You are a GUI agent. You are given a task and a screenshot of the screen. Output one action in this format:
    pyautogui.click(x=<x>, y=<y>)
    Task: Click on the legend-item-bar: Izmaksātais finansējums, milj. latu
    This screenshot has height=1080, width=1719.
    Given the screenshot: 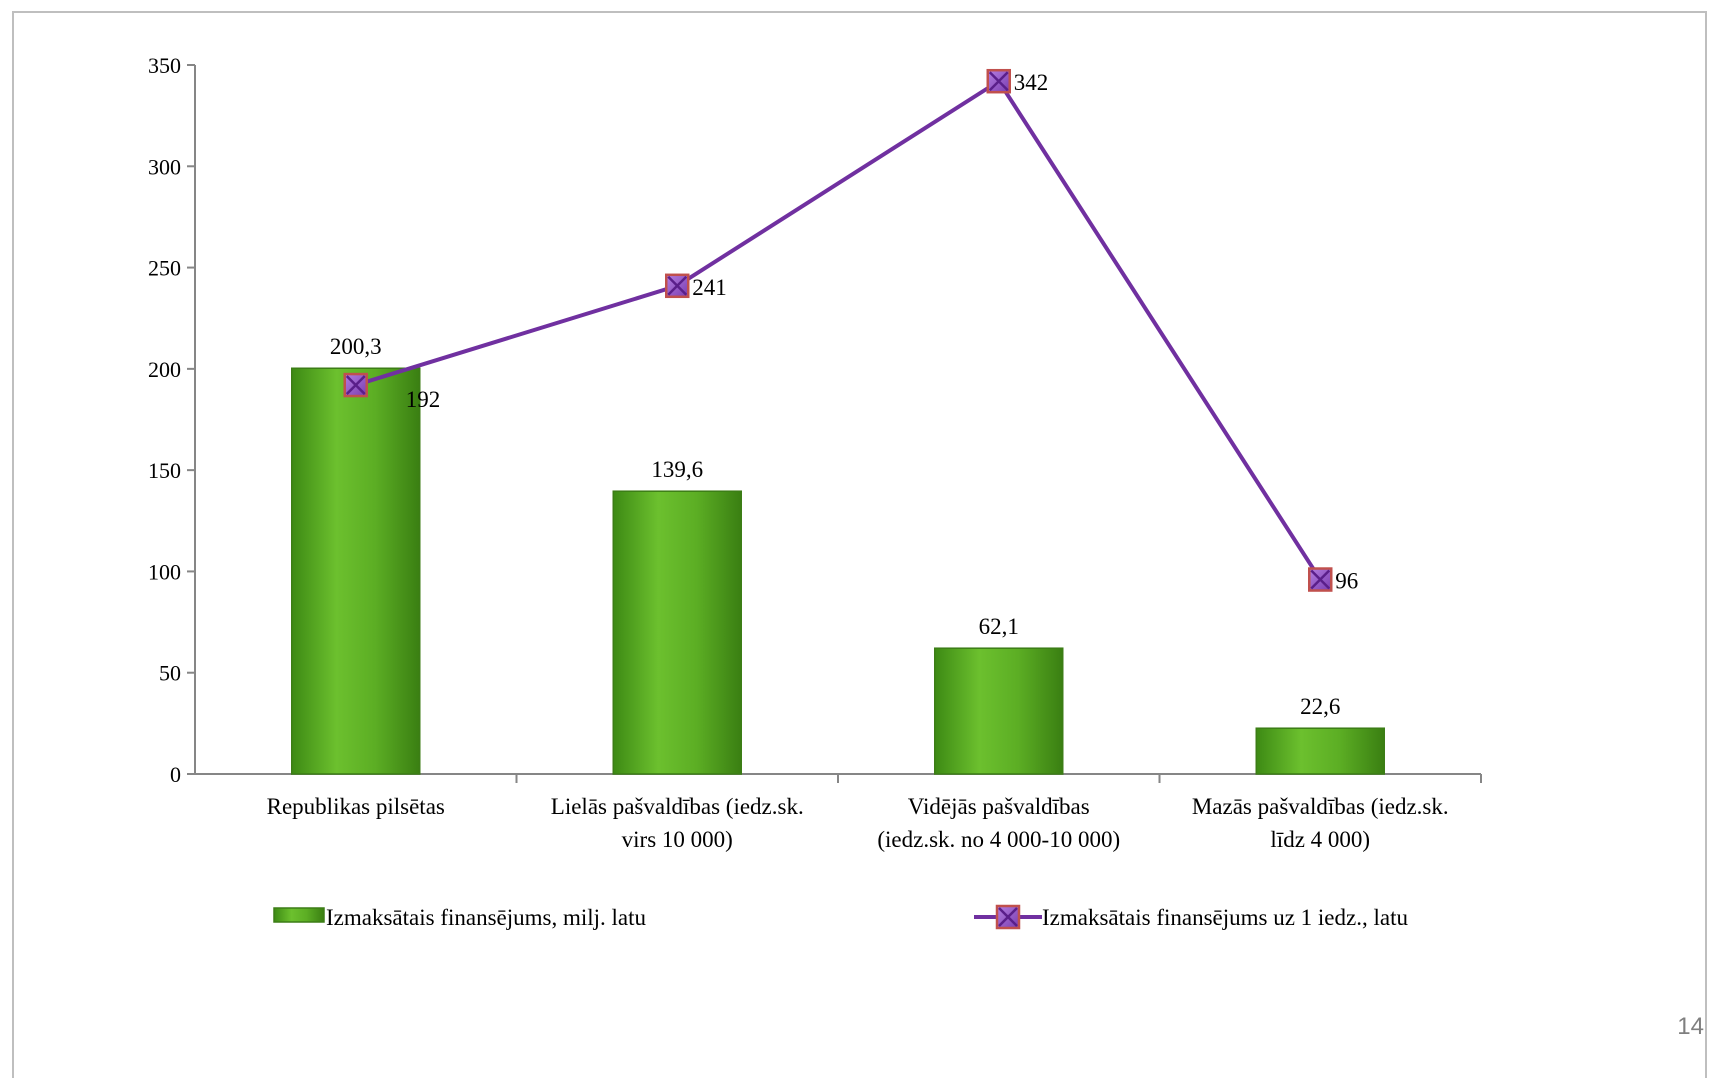 What is the action you would take?
    pyautogui.click(x=460, y=917)
    